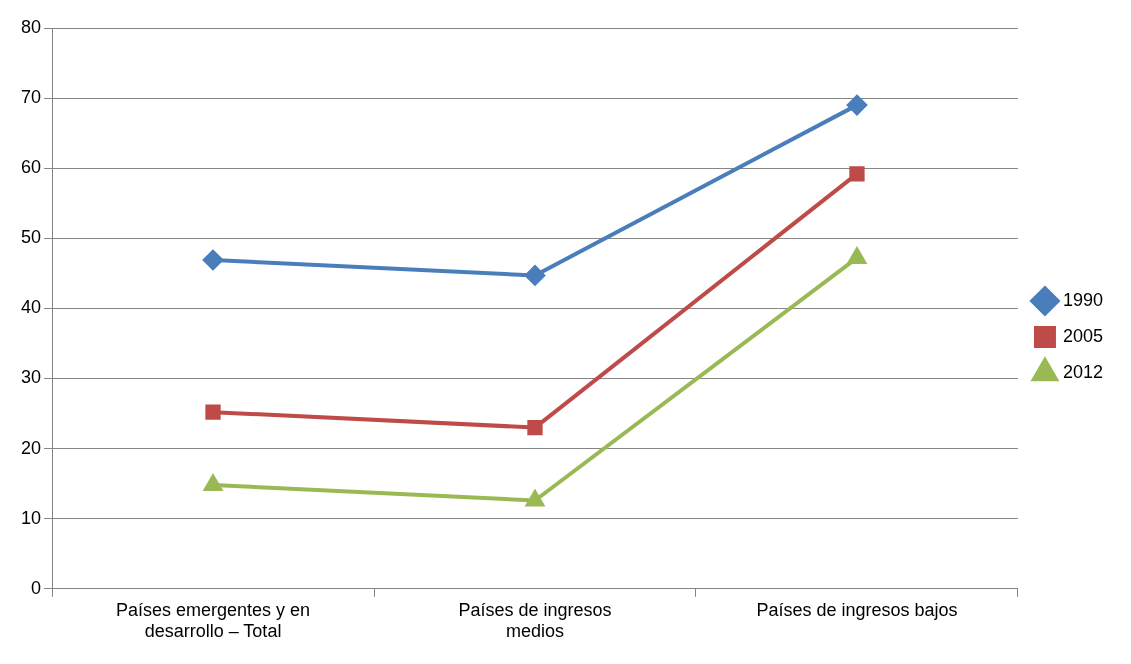  What do you see at coordinates (857, 609) in the screenshot?
I see `x-tick-label: Países de ingresos bajos` at bounding box center [857, 609].